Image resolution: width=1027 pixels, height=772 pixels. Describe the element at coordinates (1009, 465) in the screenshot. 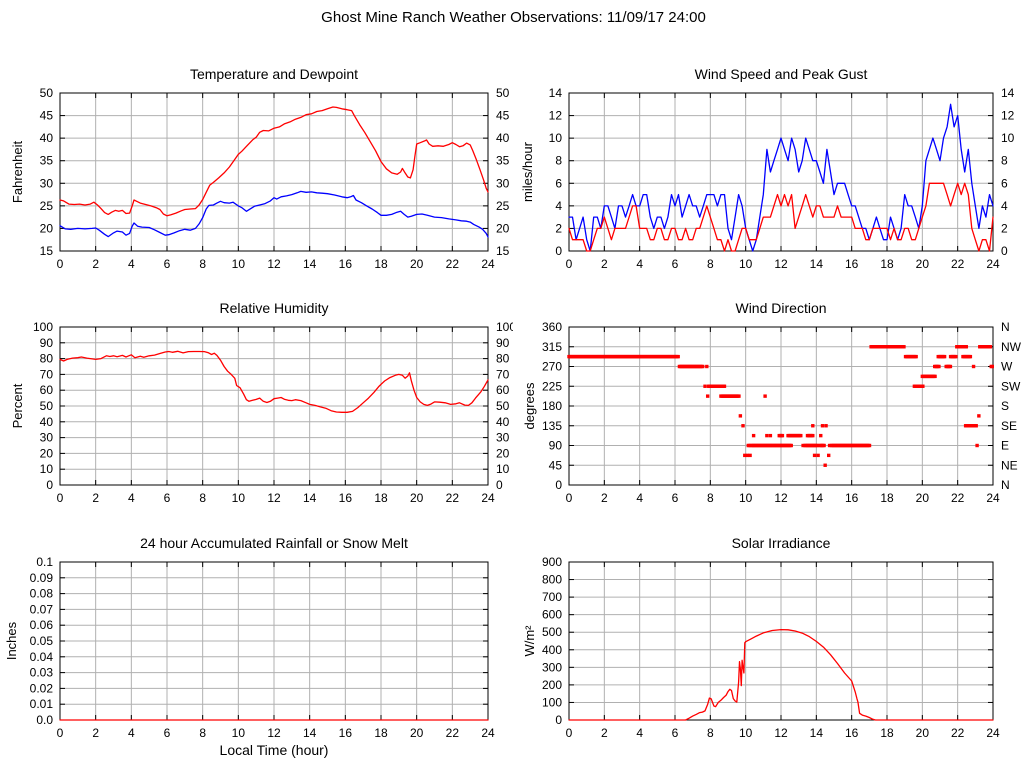

I see `svg-text: NE` at that location.